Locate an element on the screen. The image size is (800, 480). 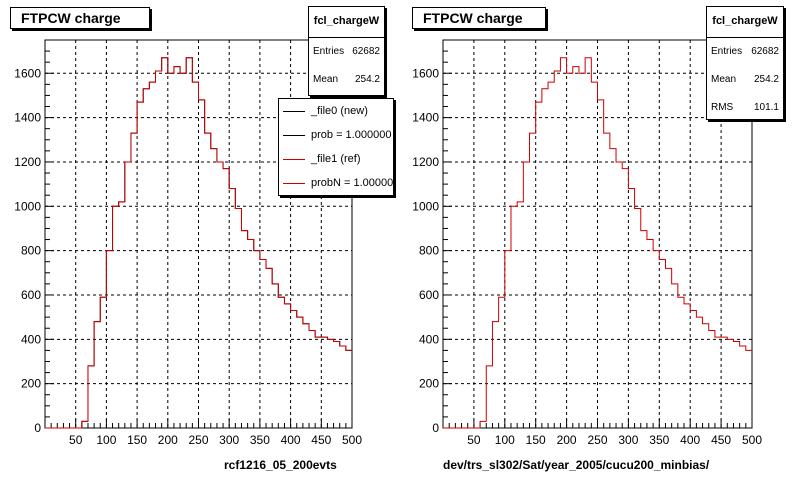
panel-2-stats-row-mean: Mean 254.2 is located at coordinates (745, 80).